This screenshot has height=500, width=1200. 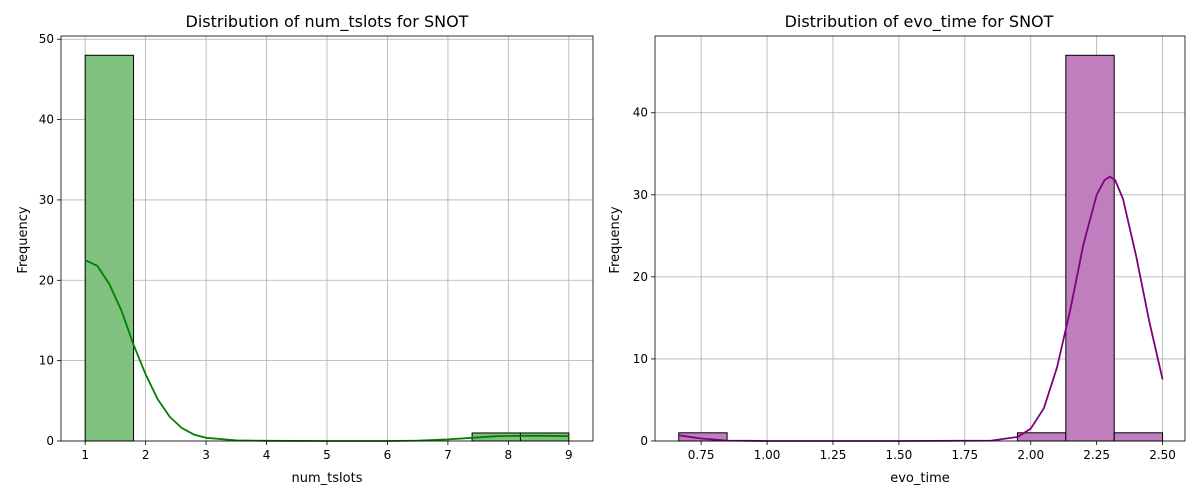 What do you see at coordinates (640, 359) in the screenshot?
I see `right-y-tick-label: 10` at bounding box center [640, 359].